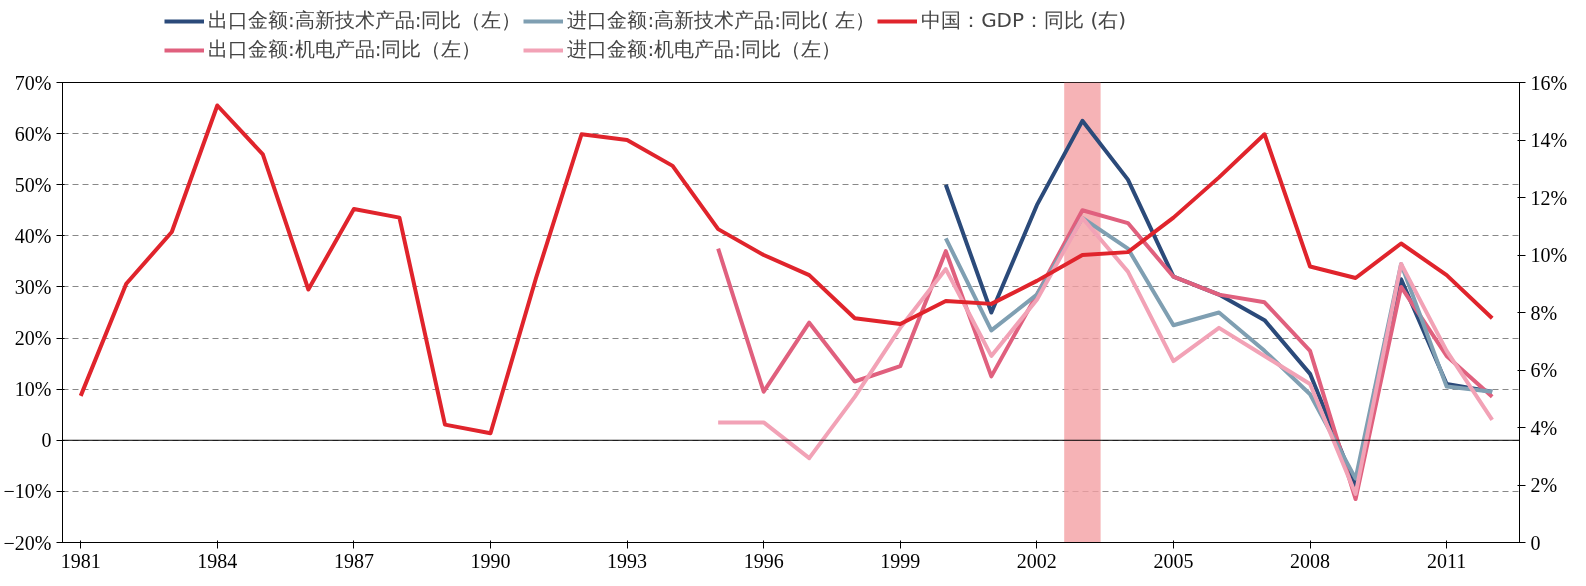 The width and height of the screenshot is (1586, 586). Describe the element at coordinates (1549, 255) in the screenshot. I see `y2-tick-label: 10%` at that location.